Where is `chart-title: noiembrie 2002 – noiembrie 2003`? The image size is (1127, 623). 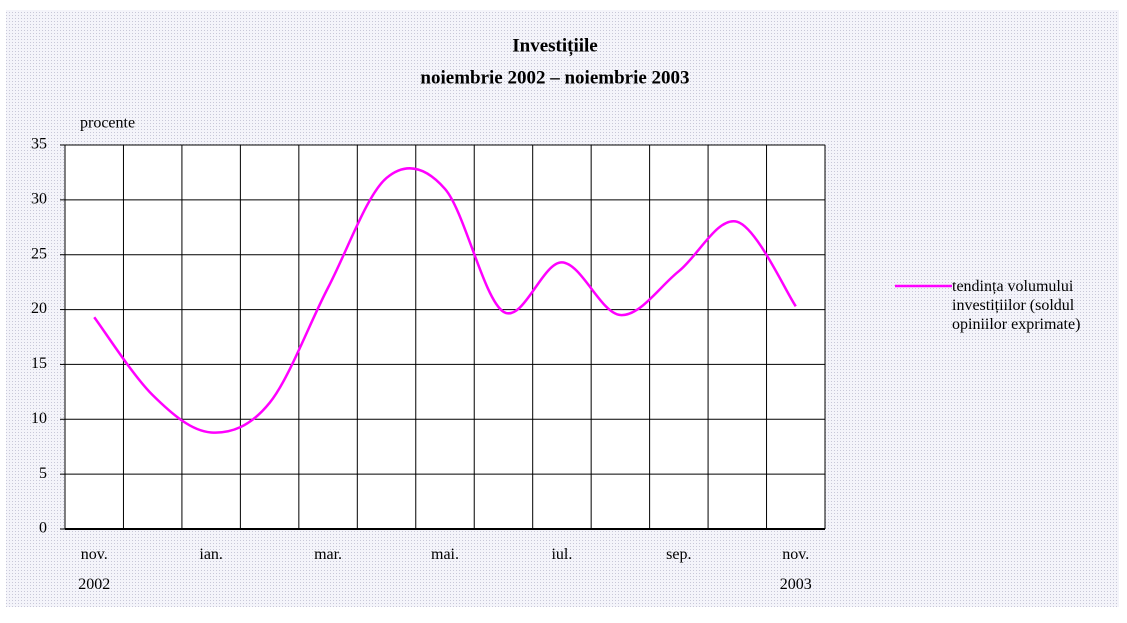 chart-title: noiembrie 2002 – noiembrie 2003 is located at coordinates (554, 77).